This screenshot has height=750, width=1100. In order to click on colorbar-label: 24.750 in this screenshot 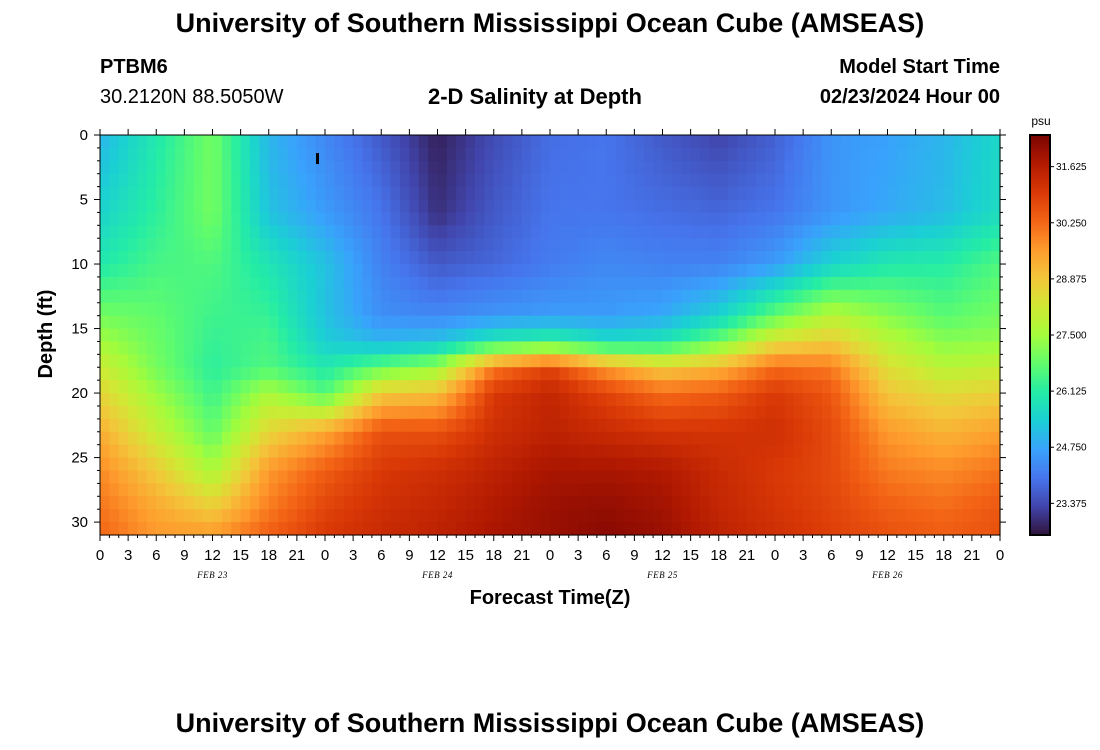, I will do `click(1071, 448)`.